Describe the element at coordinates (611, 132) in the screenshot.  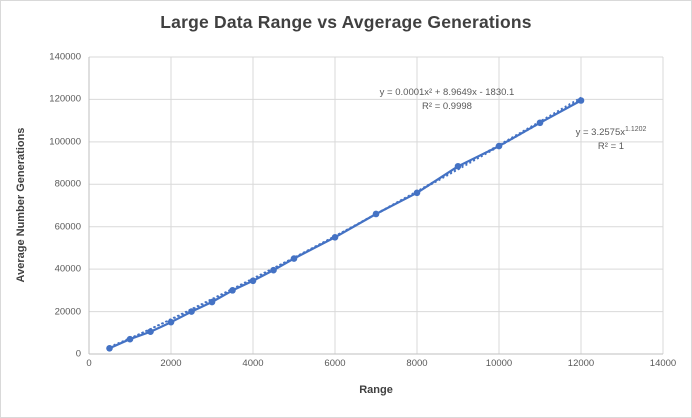
I see `power-equation-text: y = 3.2575x1.1202` at that location.